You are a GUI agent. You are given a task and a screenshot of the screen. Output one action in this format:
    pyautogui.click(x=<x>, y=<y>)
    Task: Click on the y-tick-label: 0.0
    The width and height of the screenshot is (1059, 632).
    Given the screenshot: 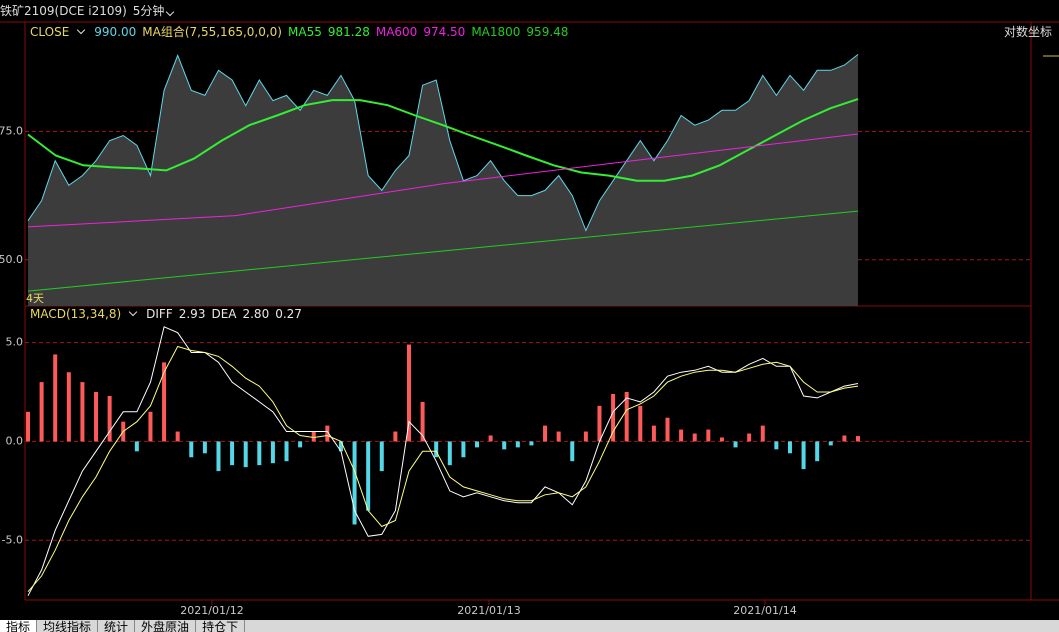 What is the action you would take?
    pyautogui.click(x=15, y=440)
    